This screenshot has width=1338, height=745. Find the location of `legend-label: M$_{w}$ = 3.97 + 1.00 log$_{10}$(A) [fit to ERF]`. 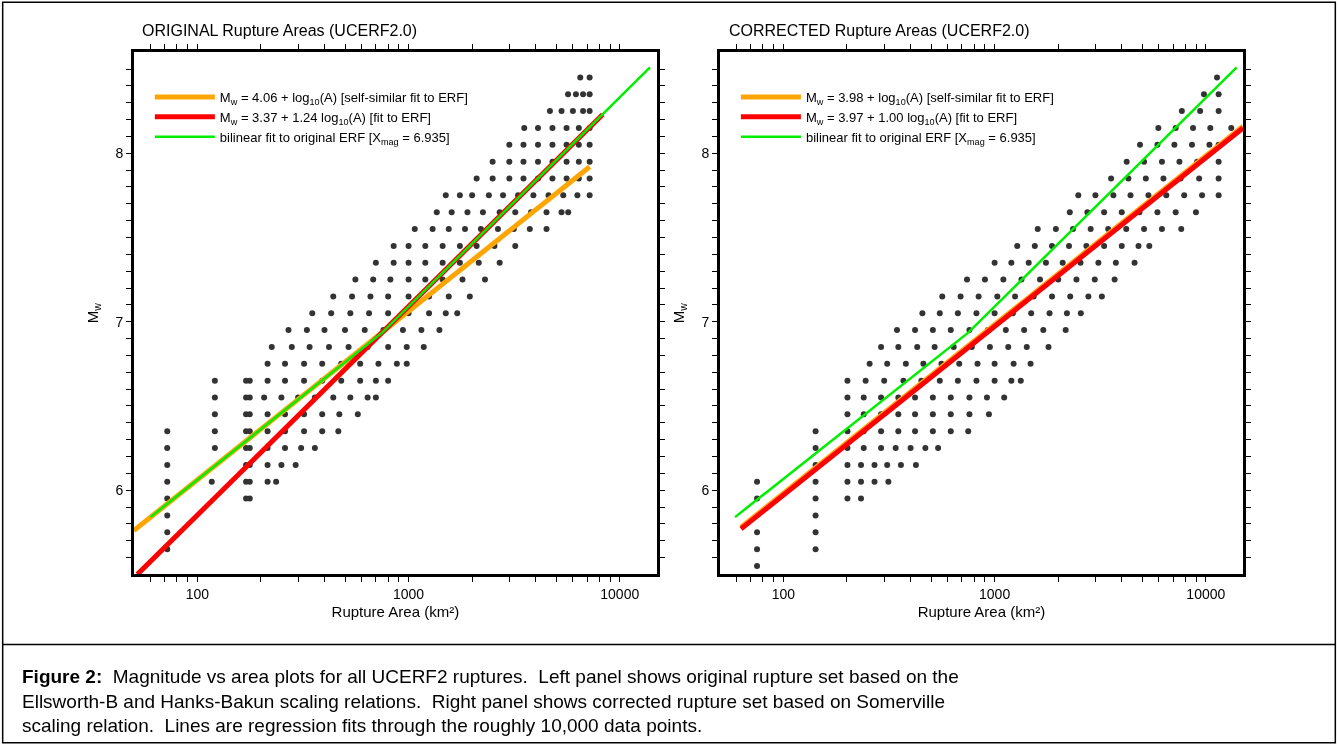

legend-label: M$_{w}$ = 3.97 + 1.00 log$_{10}$(A) [fit to ERF] is located at coordinates (911, 118).